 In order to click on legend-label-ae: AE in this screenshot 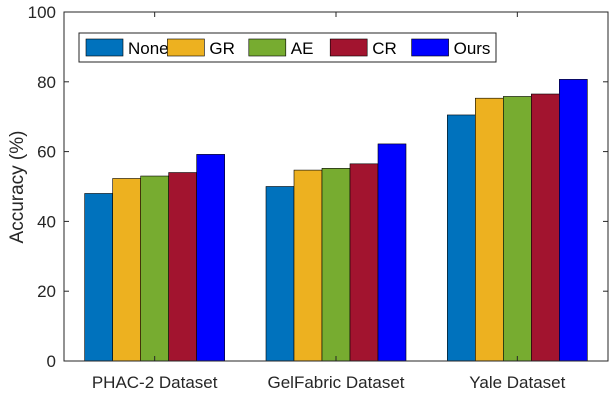, I will do `click(302, 48)`.